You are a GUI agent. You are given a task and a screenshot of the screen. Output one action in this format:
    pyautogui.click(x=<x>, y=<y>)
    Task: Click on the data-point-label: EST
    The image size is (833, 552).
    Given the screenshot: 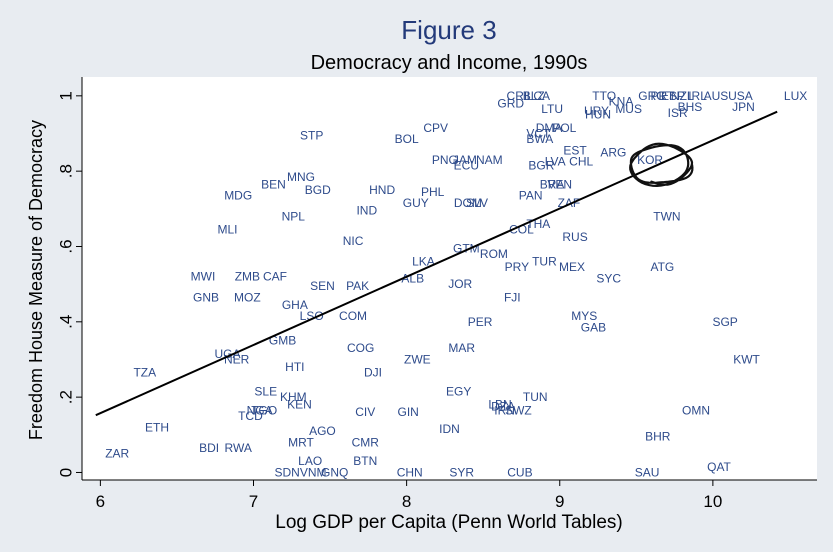 What is the action you would take?
    pyautogui.click(x=575, y=150)
    